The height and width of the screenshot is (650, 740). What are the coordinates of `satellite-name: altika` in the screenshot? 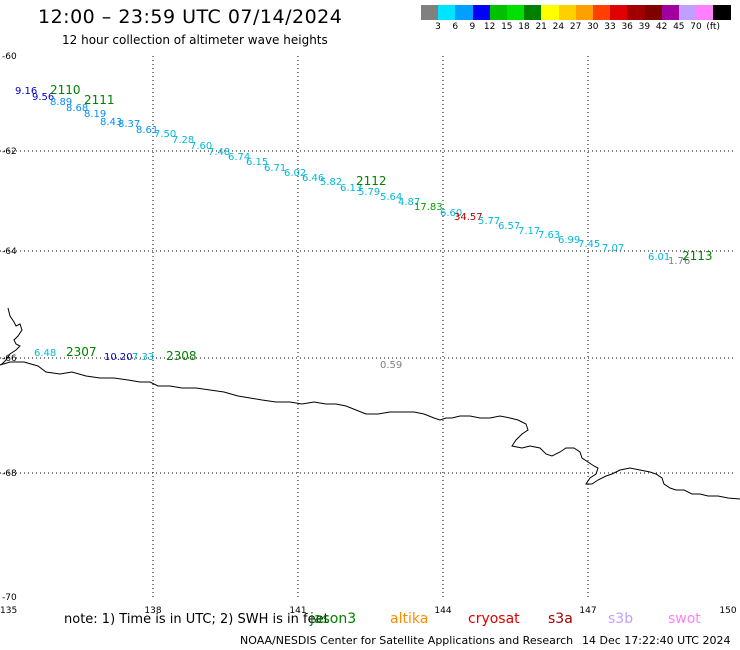 It's located at (409, 619).